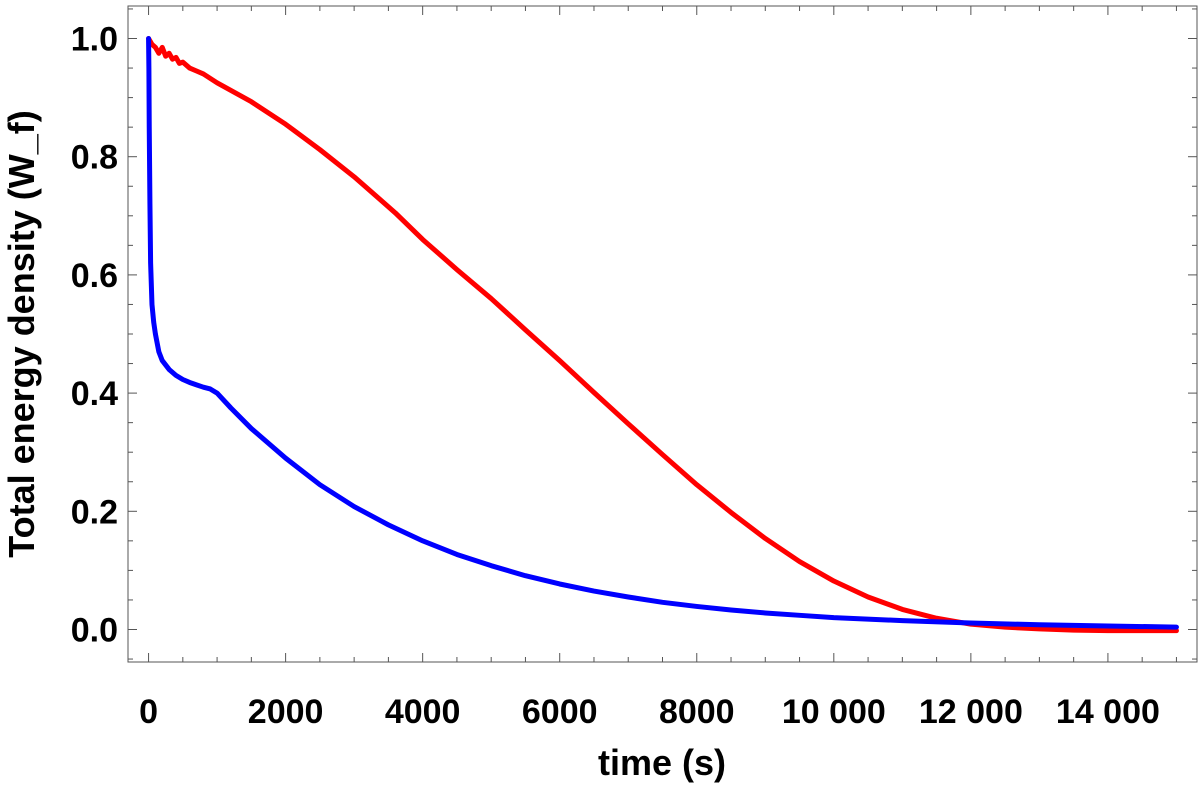 The image size is (1200, 788). I want to click on y-tick-label: 0.6, so click(94, 276).